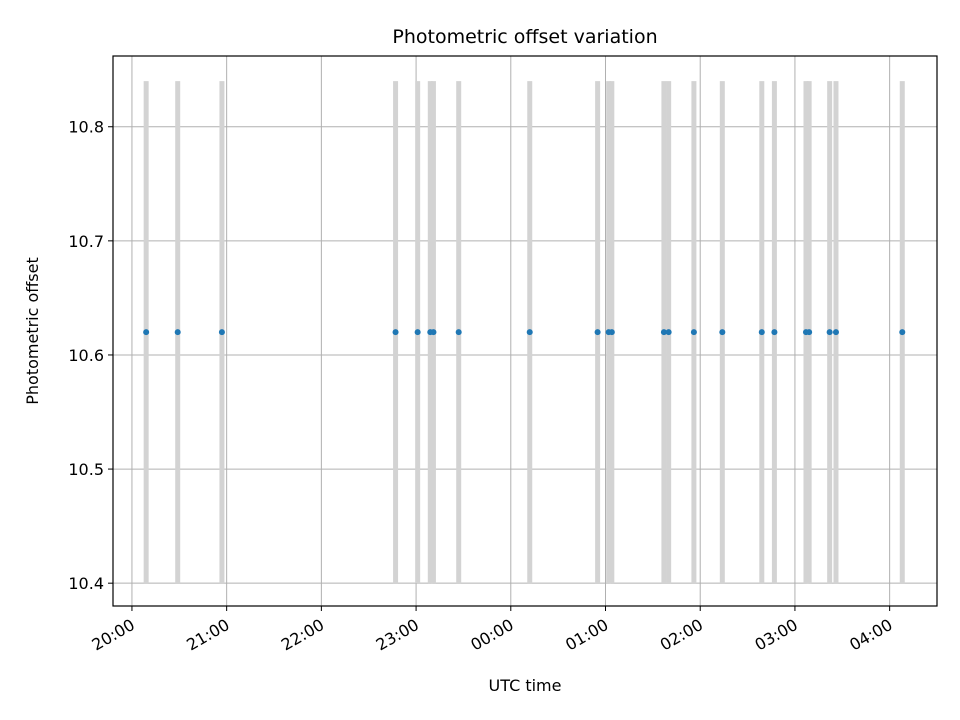  What do you see at coordinates (491, 635) in the screenshot?
I see `x-tick-label: 00:00` at bounding box center [491, 635].